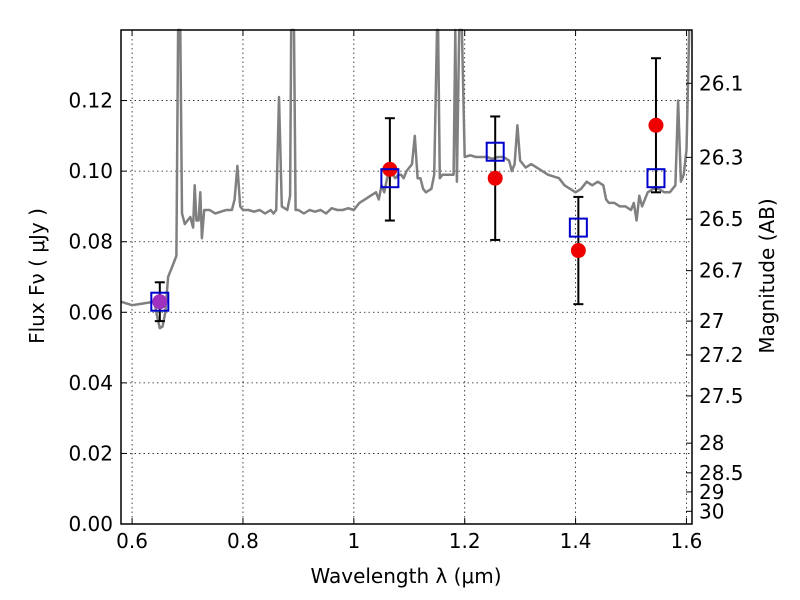  Describe the element at coordinates (721, 396) in the screenshot. I see `right-tick-label: 27.5` at that location.